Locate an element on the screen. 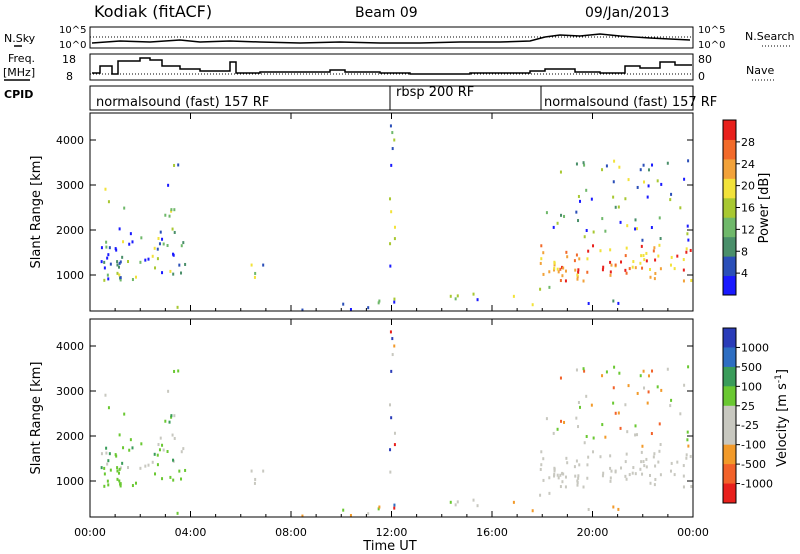 The height and width of the screenshot is (554, 800). colorbar-tick-label: 28 is located at coordinates (748, 142).